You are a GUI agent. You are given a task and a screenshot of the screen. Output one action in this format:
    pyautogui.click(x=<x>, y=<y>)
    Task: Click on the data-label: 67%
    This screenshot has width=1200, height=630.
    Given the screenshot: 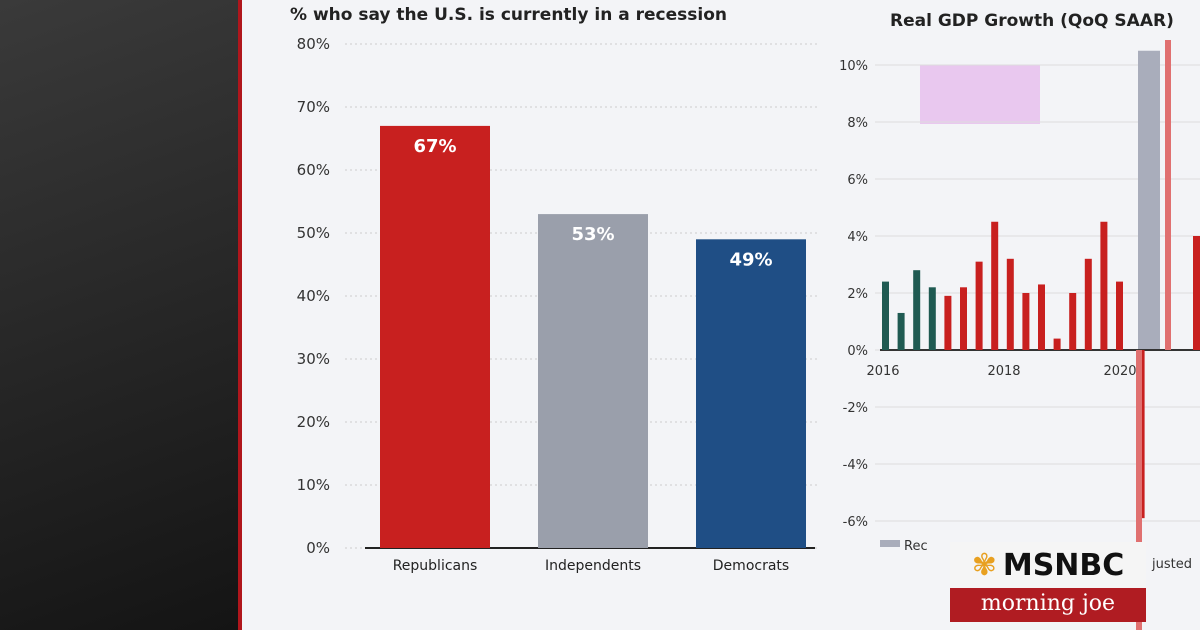 What is the action you would take?
    pyautogui.click(x=434, y=146)
    